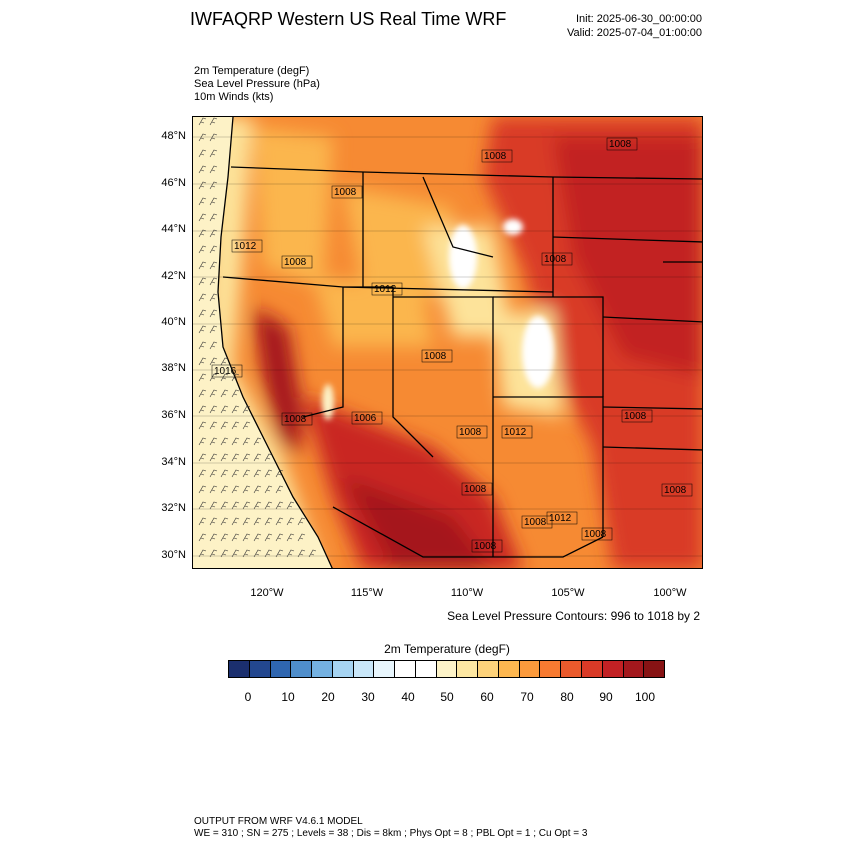  Describe the element at coordinates (447, 697) in the screenshot. I see `colorbar-tick: 50` at that location.